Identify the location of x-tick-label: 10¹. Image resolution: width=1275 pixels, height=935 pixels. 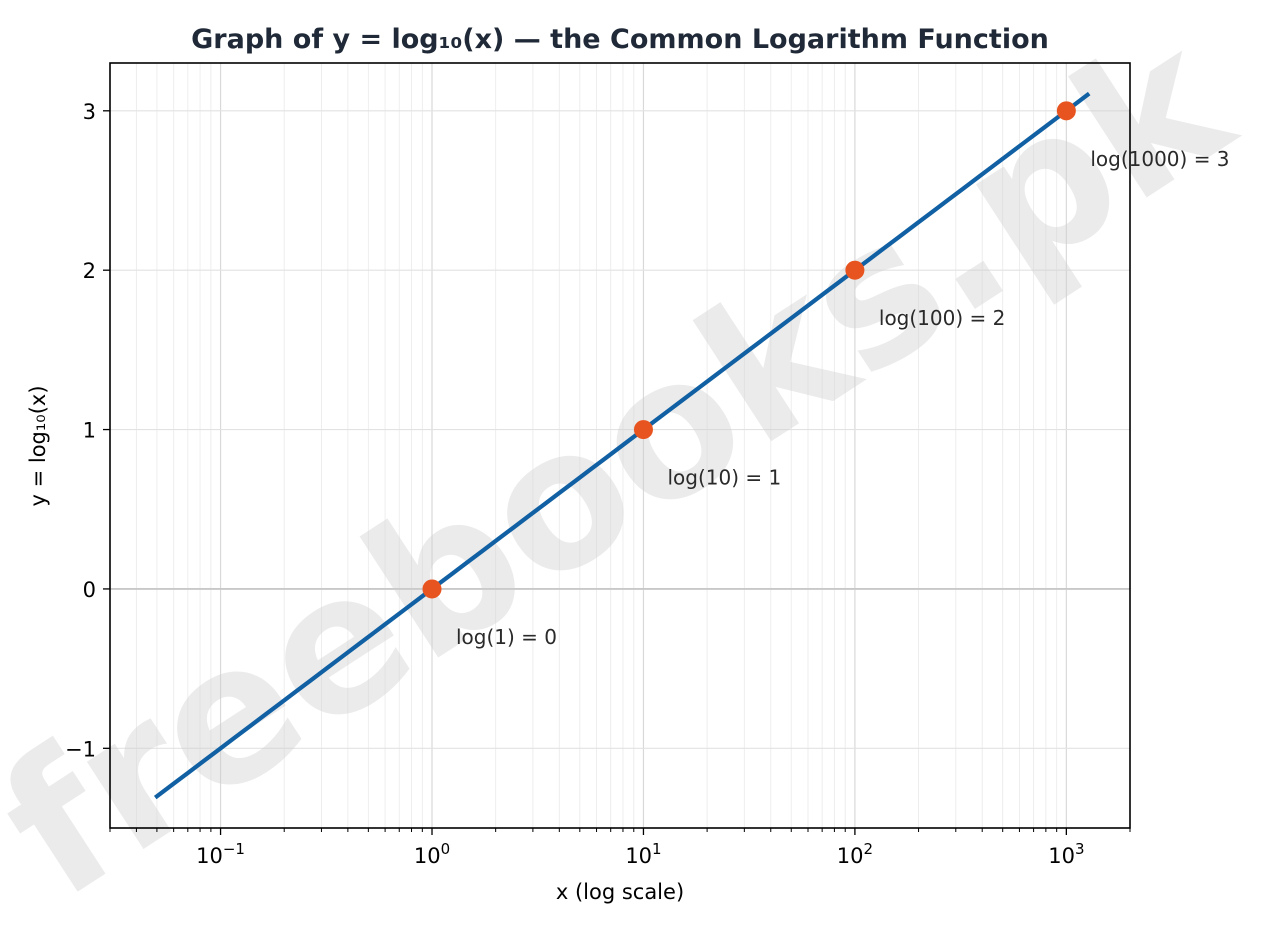
(643, 854).